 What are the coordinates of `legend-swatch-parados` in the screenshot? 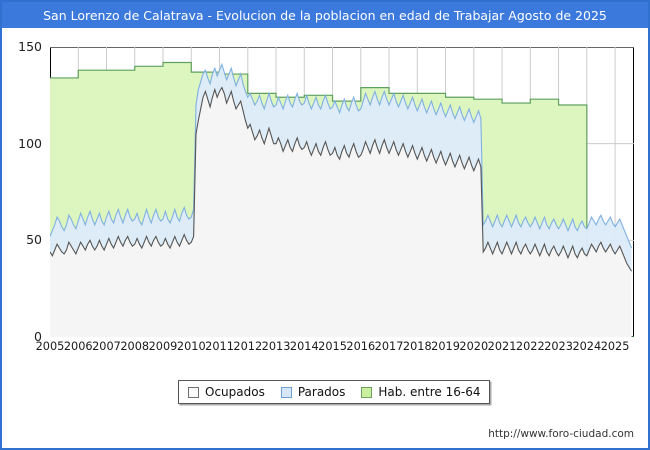 It's located at (286, 392).